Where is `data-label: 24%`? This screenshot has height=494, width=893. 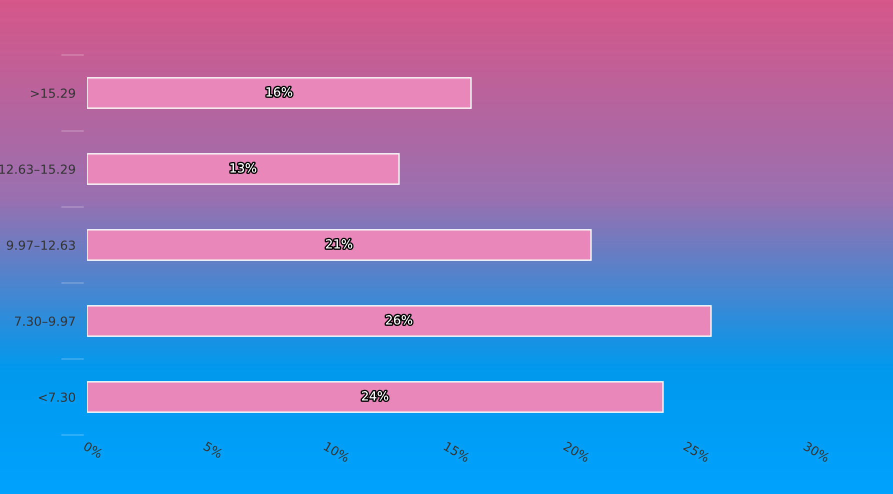
data-label: 24% is located at coordinates (375, 396).